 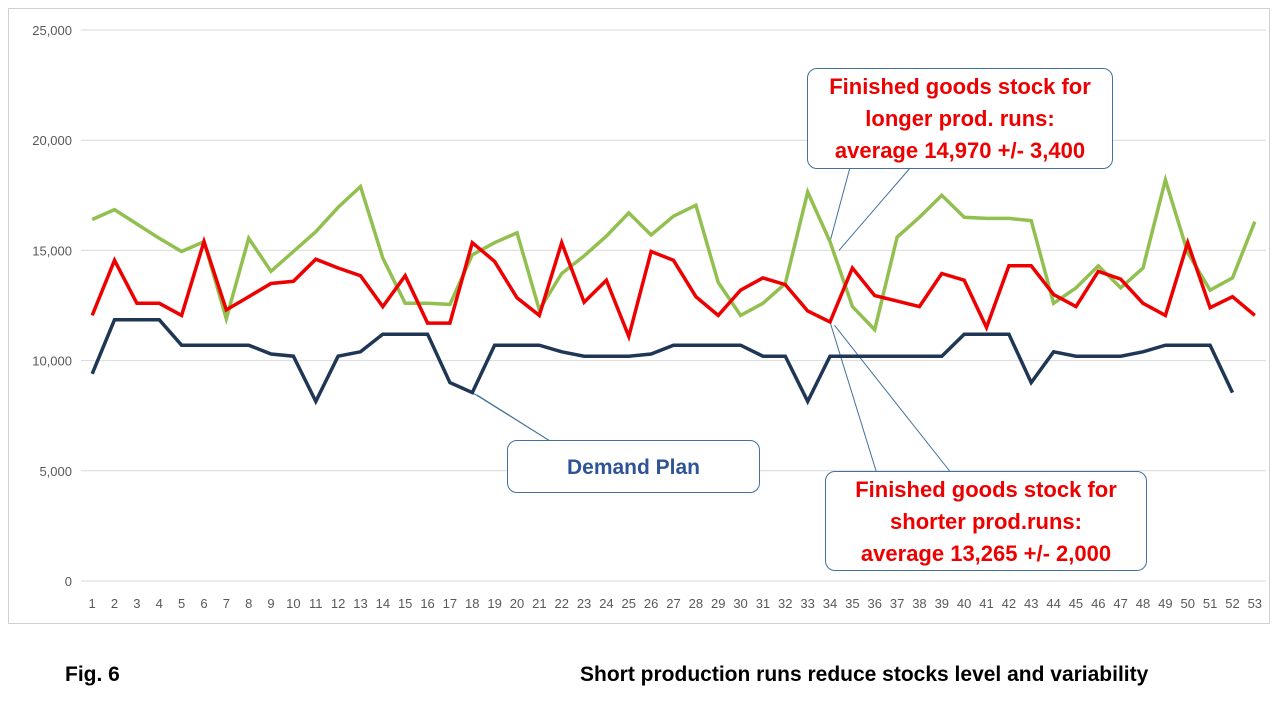 I want to click on x-tick-label: 39, so click(x=942, y=603).